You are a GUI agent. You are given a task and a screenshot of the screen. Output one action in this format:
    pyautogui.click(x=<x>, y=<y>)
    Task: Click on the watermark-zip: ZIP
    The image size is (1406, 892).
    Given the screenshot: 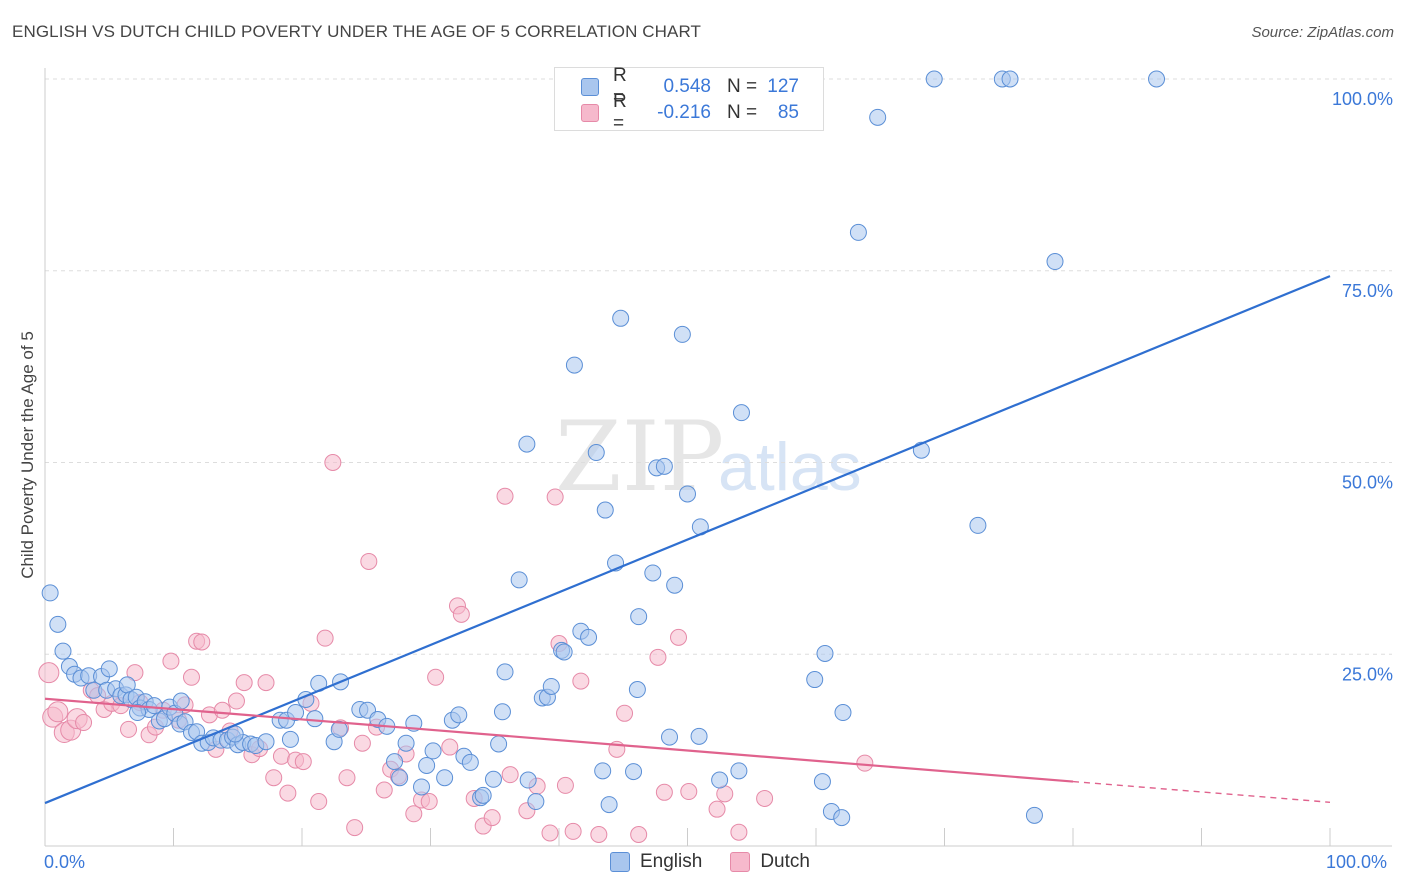 What is the action you would take?
    pyautogui.click(x=639, y=457)
    